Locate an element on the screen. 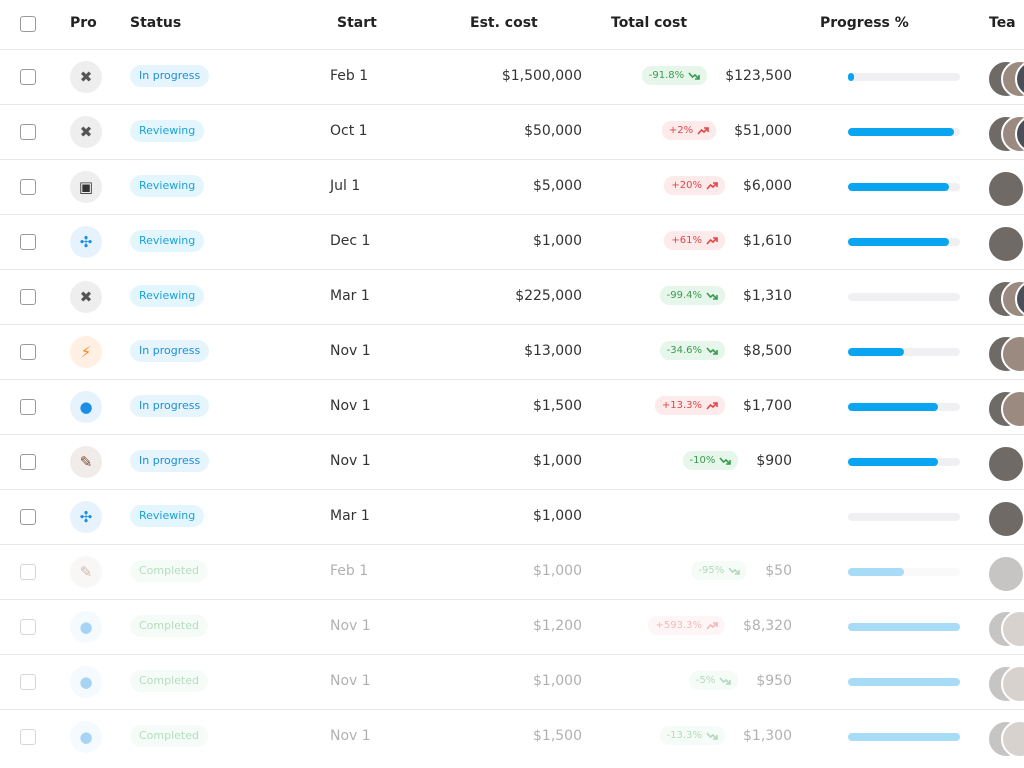  table-row: ✣ Reviewing Dec 1 $1,000 $1,610 +61% is located at coordinates (512, 242).